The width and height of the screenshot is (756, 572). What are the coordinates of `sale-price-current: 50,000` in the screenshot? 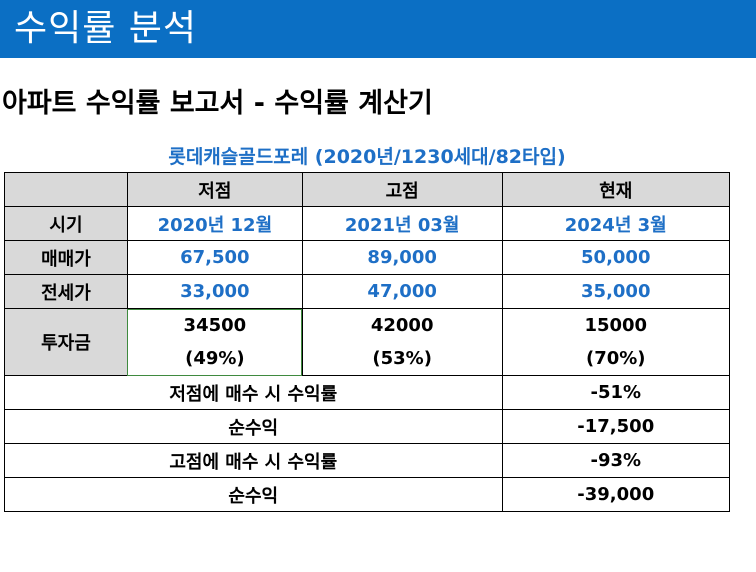 It's located at (616, 257).